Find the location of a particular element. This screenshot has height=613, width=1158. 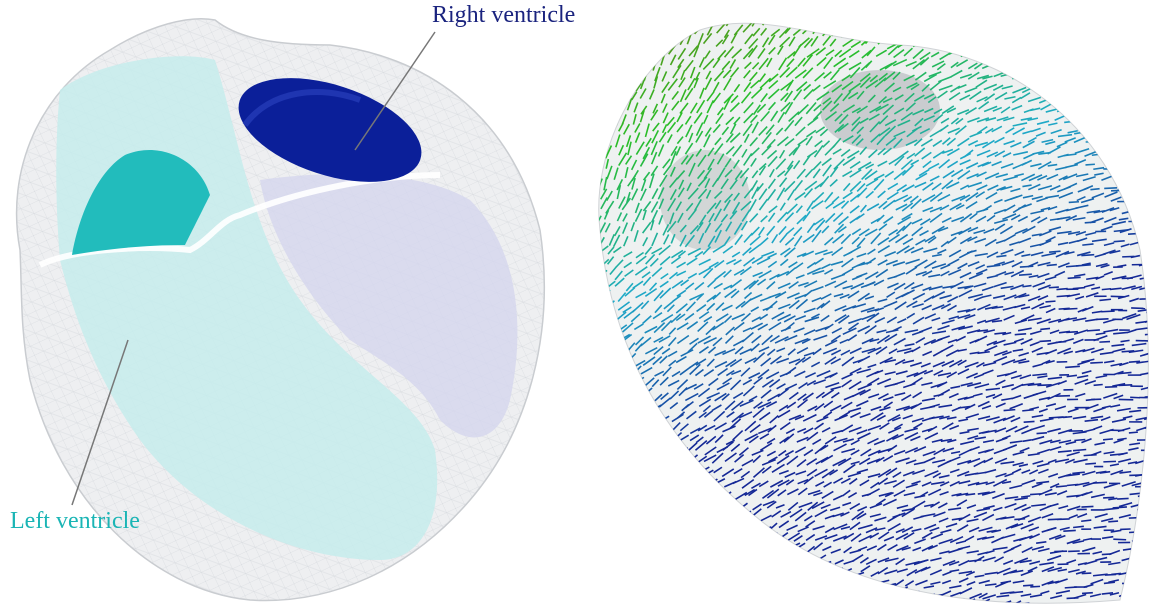

pointer-line is located at coordinates (100, 422).